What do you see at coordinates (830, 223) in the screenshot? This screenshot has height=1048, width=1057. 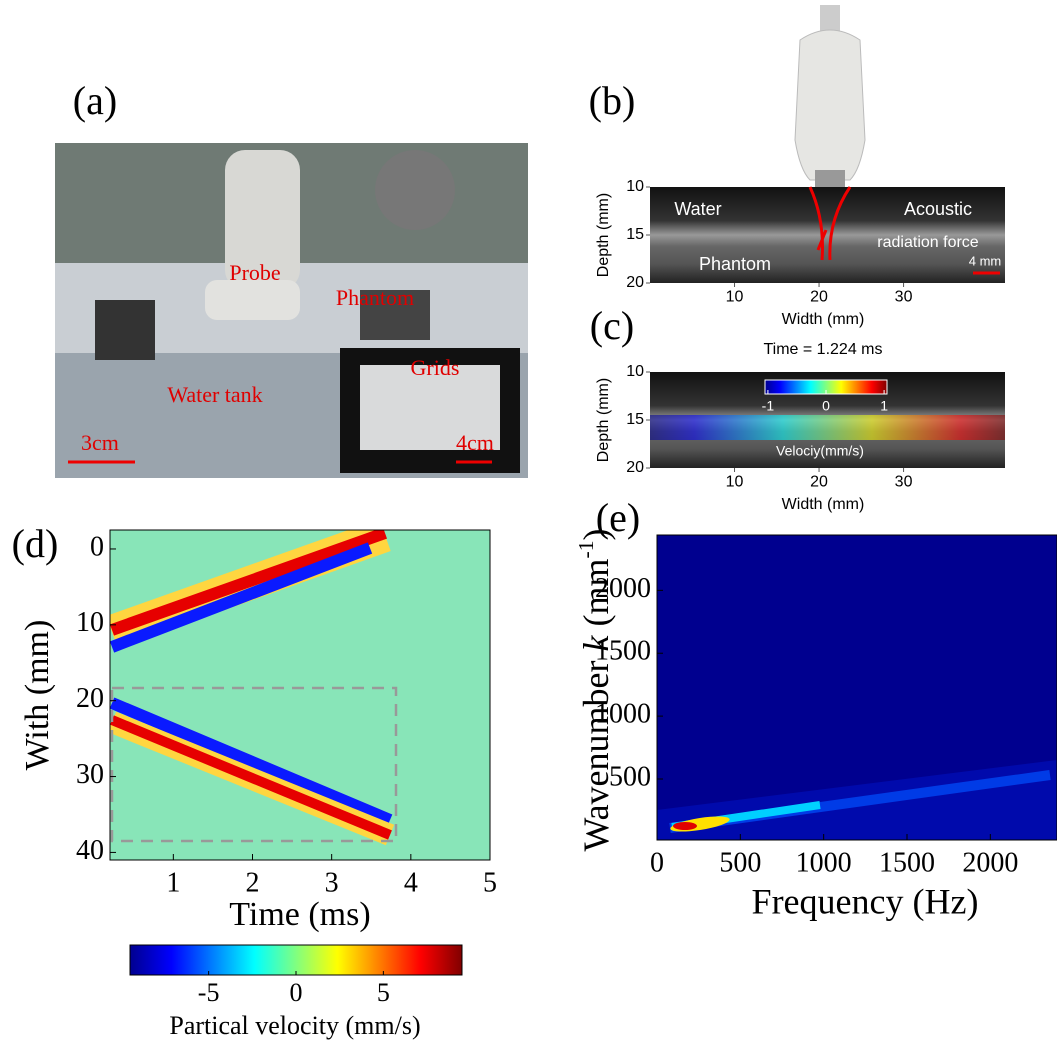 I see `force-beam` at bounding box center [830, 223].